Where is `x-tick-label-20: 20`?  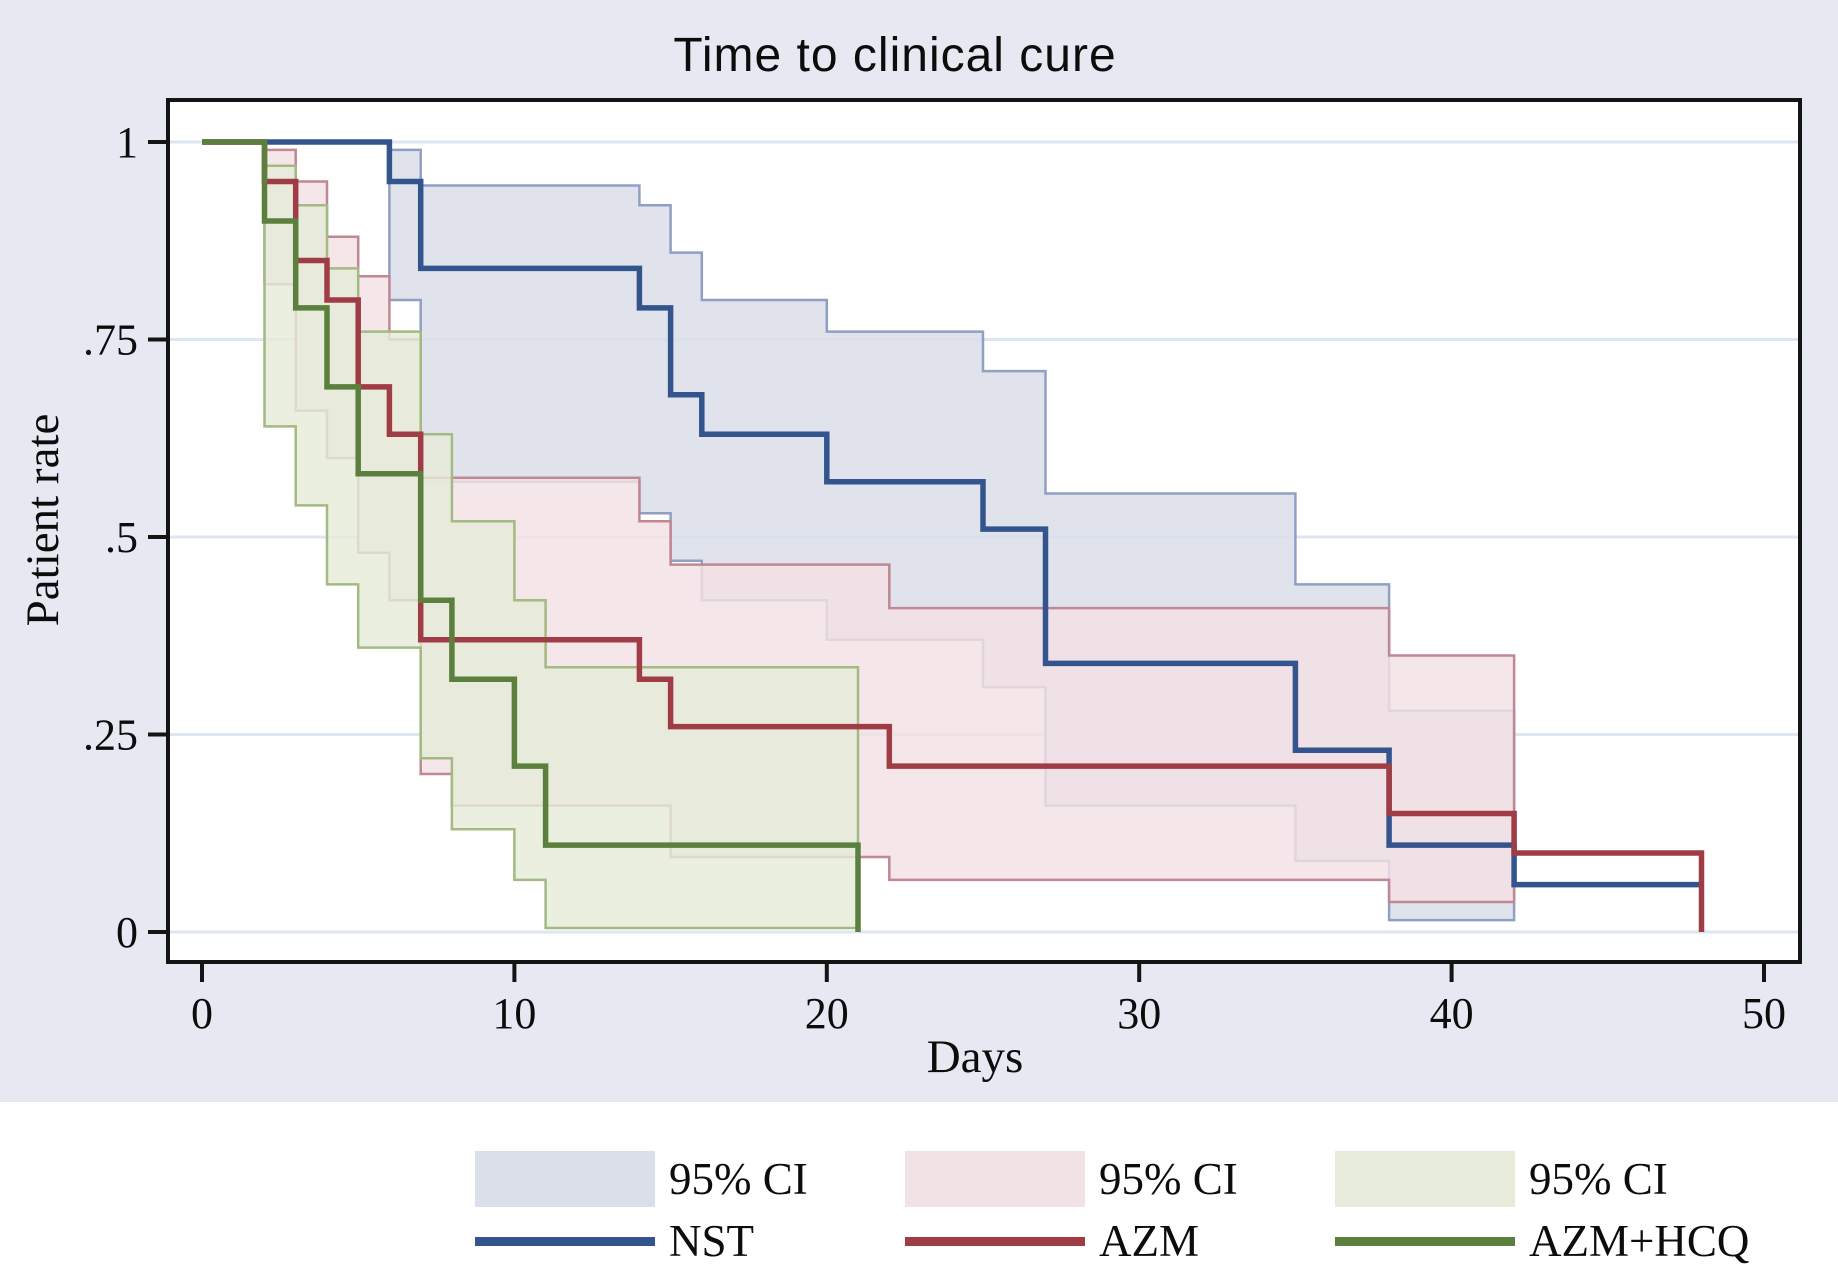 x-tick-label-20: 20 is located at coordinates (827, 1013).